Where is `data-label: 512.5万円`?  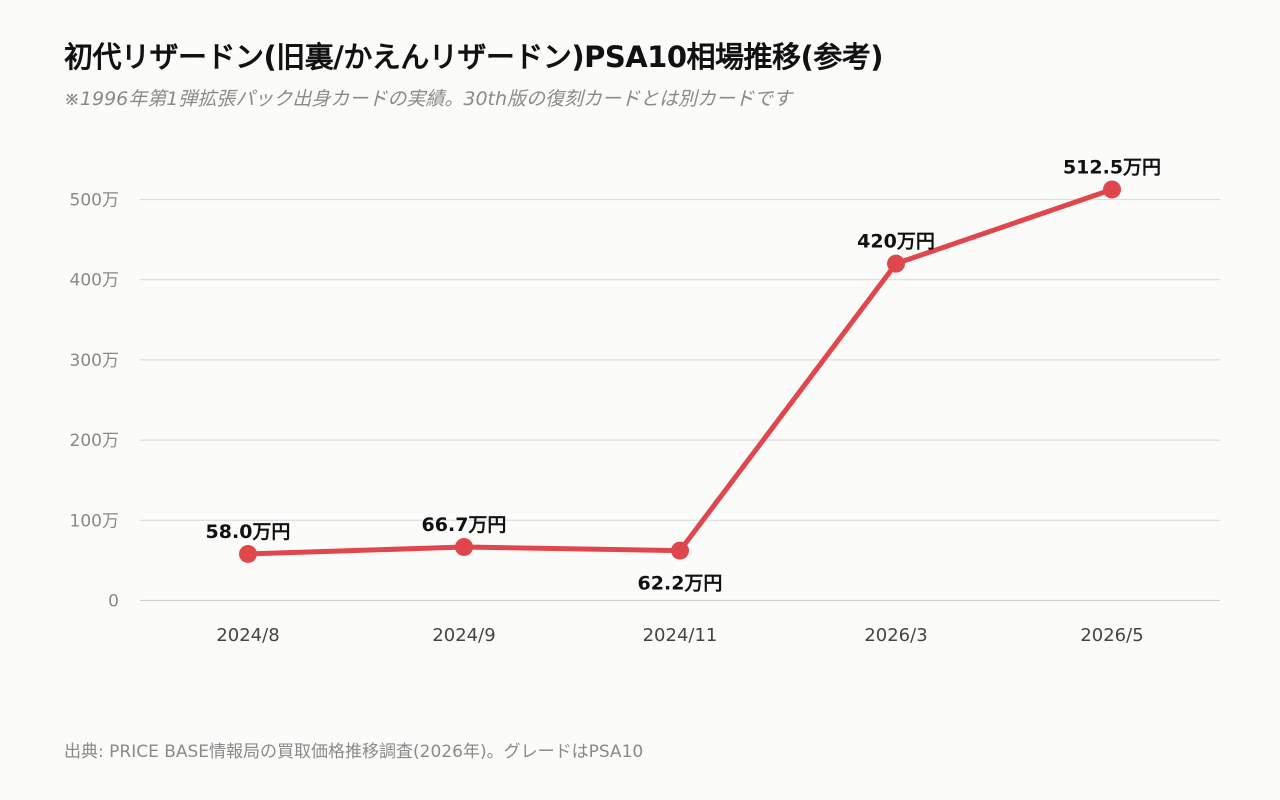
data-label: 512.5万円 is located at coordinates (1112, 167).